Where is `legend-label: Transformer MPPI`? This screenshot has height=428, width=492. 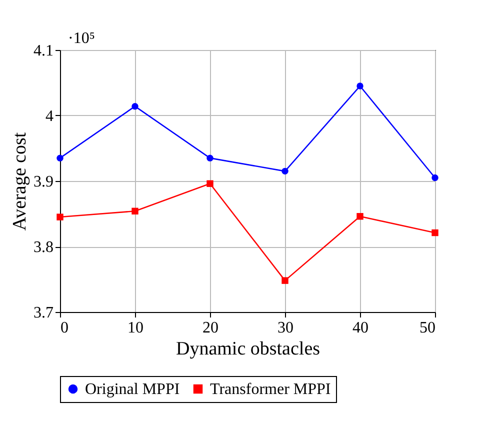
legend-label: Transformer MPPI is located at coordinates (270, 389).